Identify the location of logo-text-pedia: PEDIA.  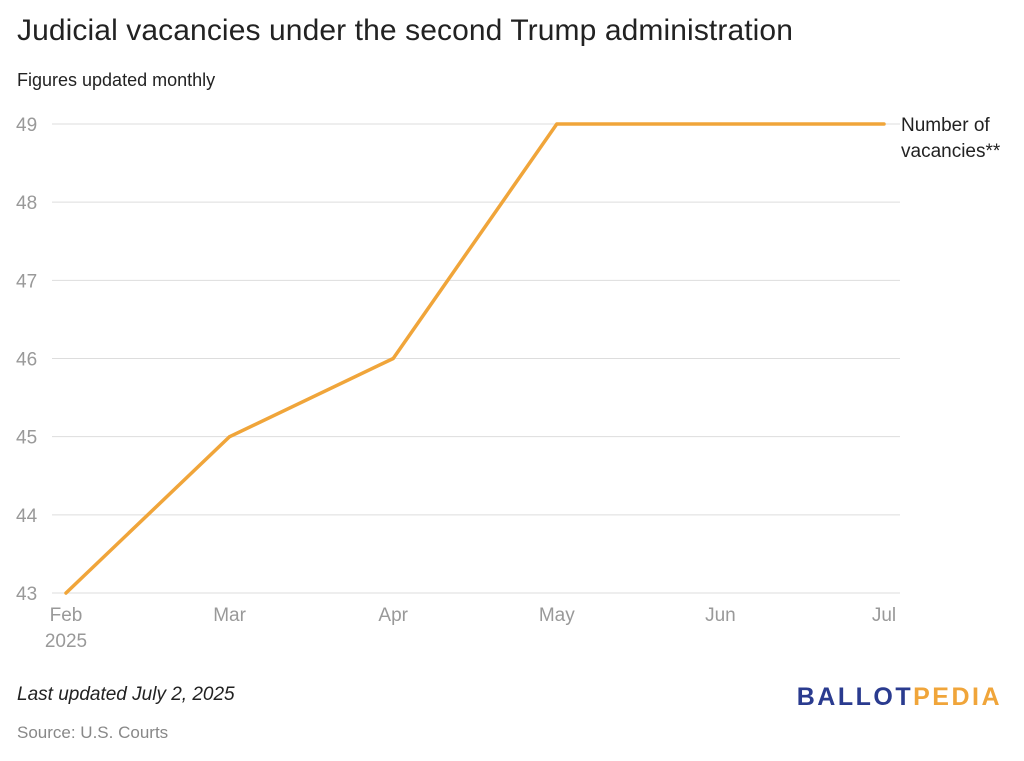
(957, 697).